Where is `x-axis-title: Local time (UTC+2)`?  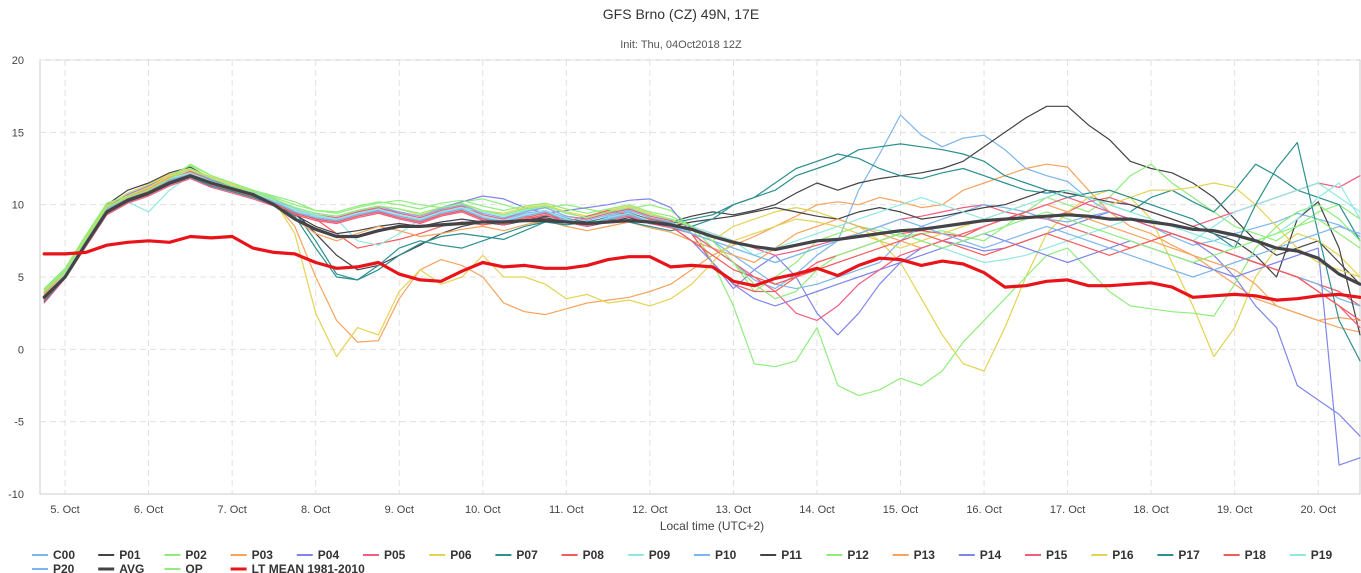
x-axis-title: Local time (UTC+2) is located at coordinates (712, 526).